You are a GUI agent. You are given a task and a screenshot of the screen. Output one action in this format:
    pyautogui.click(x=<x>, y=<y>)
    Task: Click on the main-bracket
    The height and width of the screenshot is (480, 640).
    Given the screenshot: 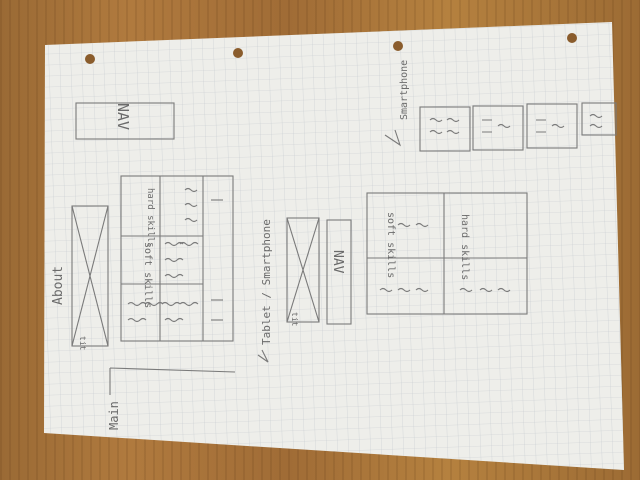 What is the action you would take?
    pyautogui.click(x=172, y=381)
    